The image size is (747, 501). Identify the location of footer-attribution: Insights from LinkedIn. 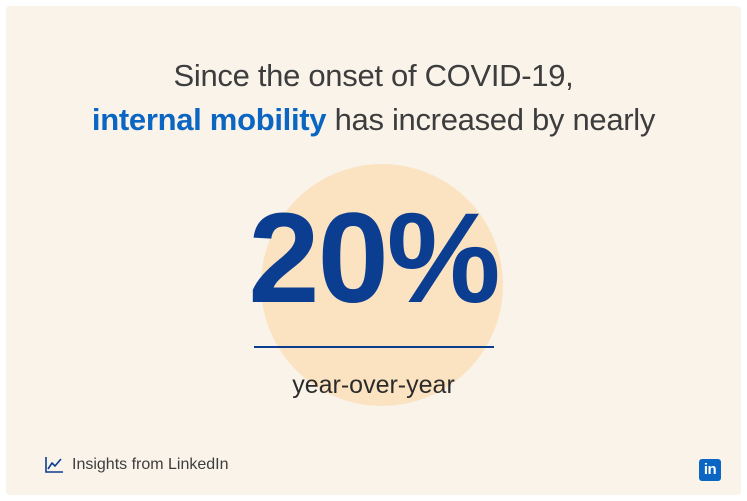
(136, 465).